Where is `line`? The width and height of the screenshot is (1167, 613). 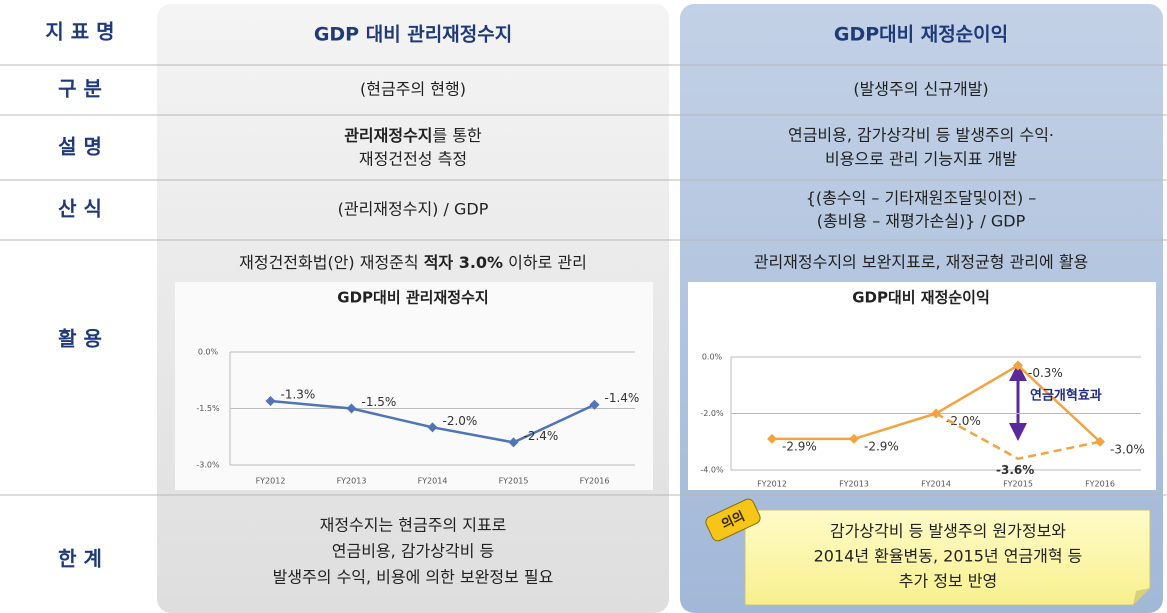 line is located at coordinates (1018, 436).